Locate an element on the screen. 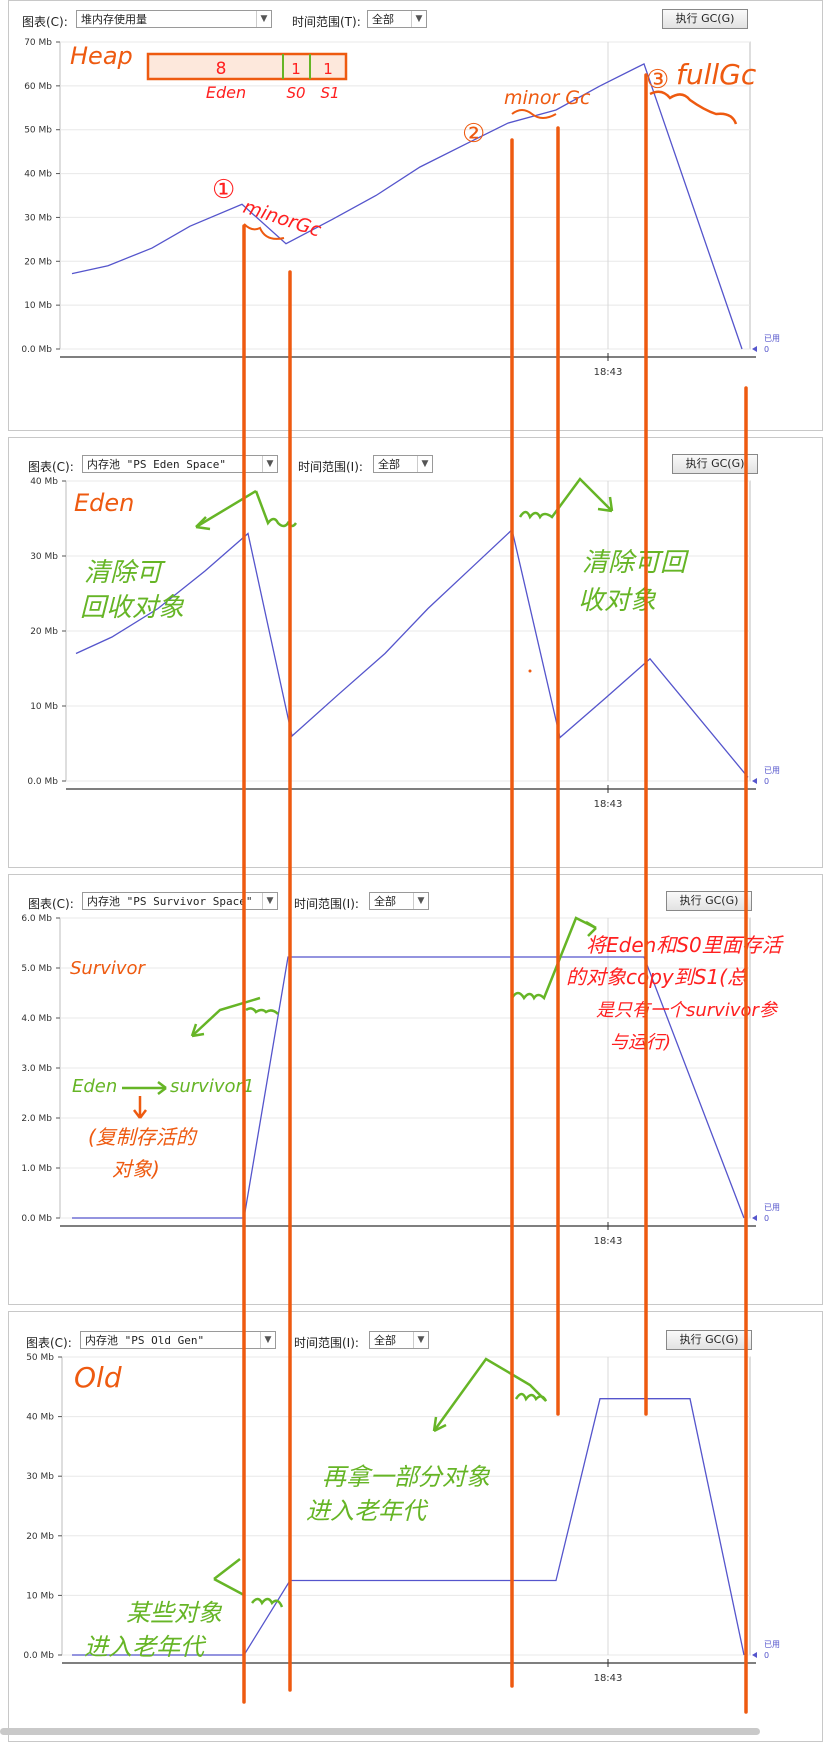 This screenshot has width=831, height=1746. step-1-marker: ① is located at coordinates (223, 190).